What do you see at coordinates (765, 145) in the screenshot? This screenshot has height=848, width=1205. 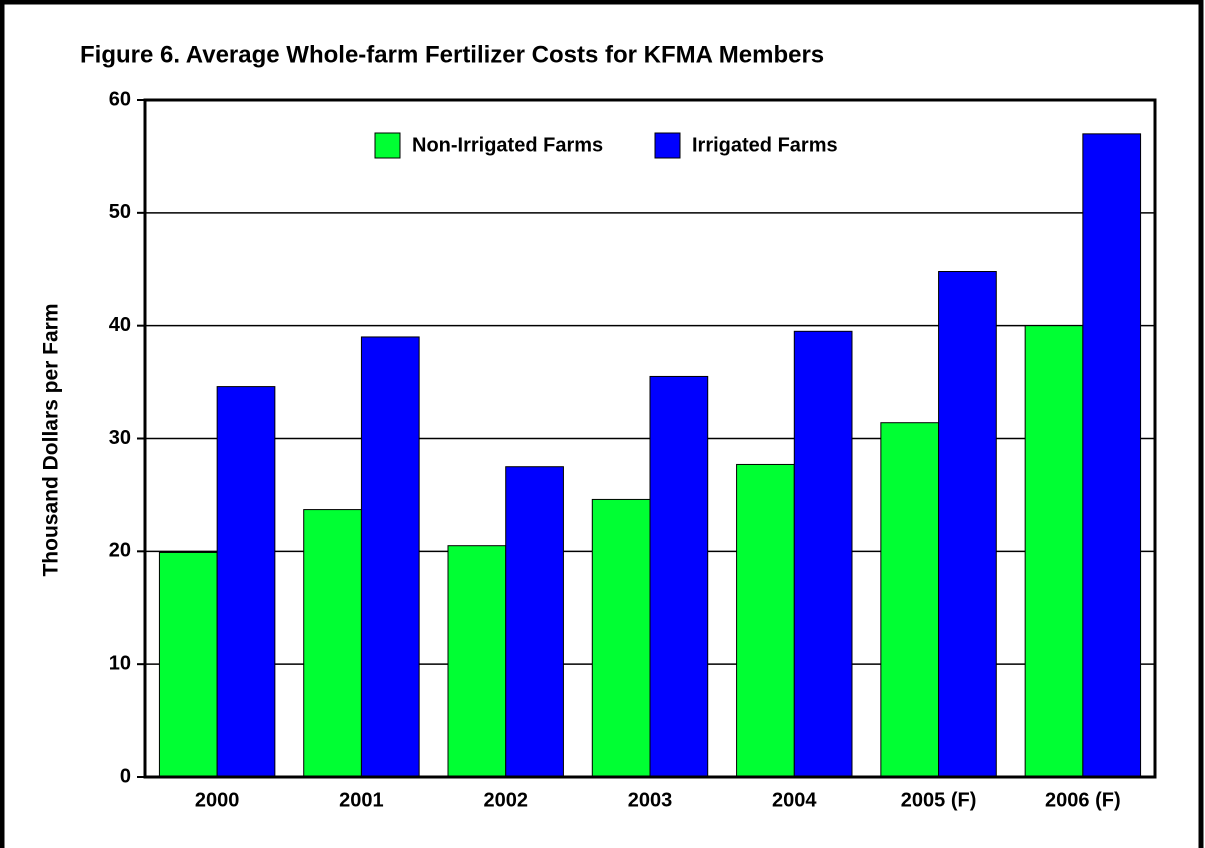 I see `legend-label: Irrigated Farms` at bounding box center [765, 145].